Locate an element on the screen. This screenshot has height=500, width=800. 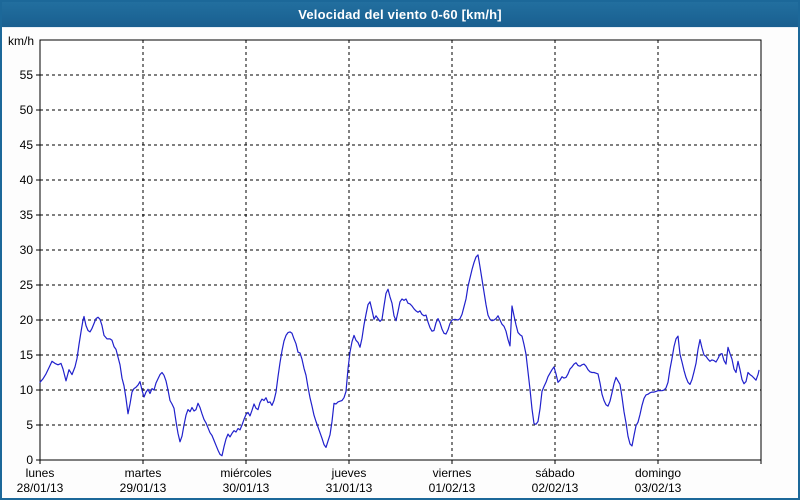
x-day-name: jueves is located at coordinates (349, 473).